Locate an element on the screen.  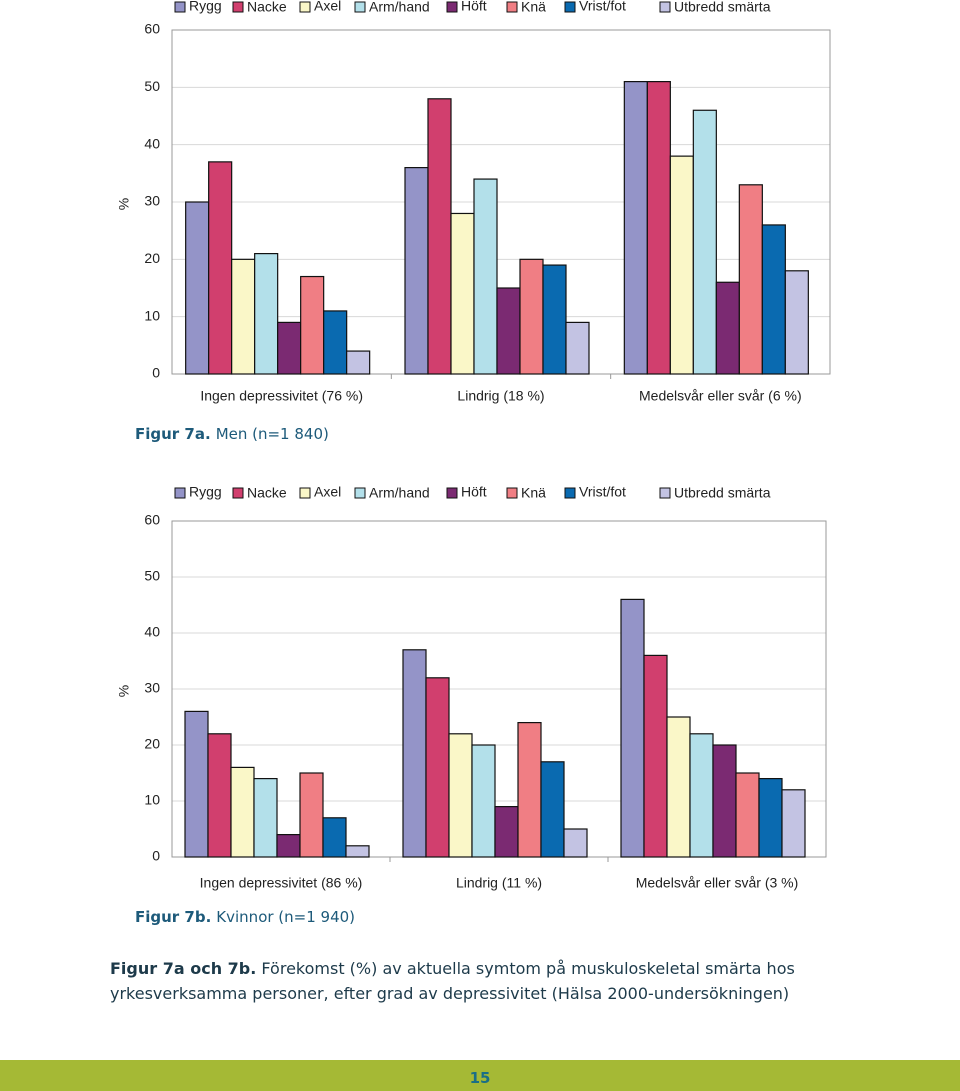
x-tick-label: Medelsvår eller svår (3 %) is located at coordinates (717, 883).